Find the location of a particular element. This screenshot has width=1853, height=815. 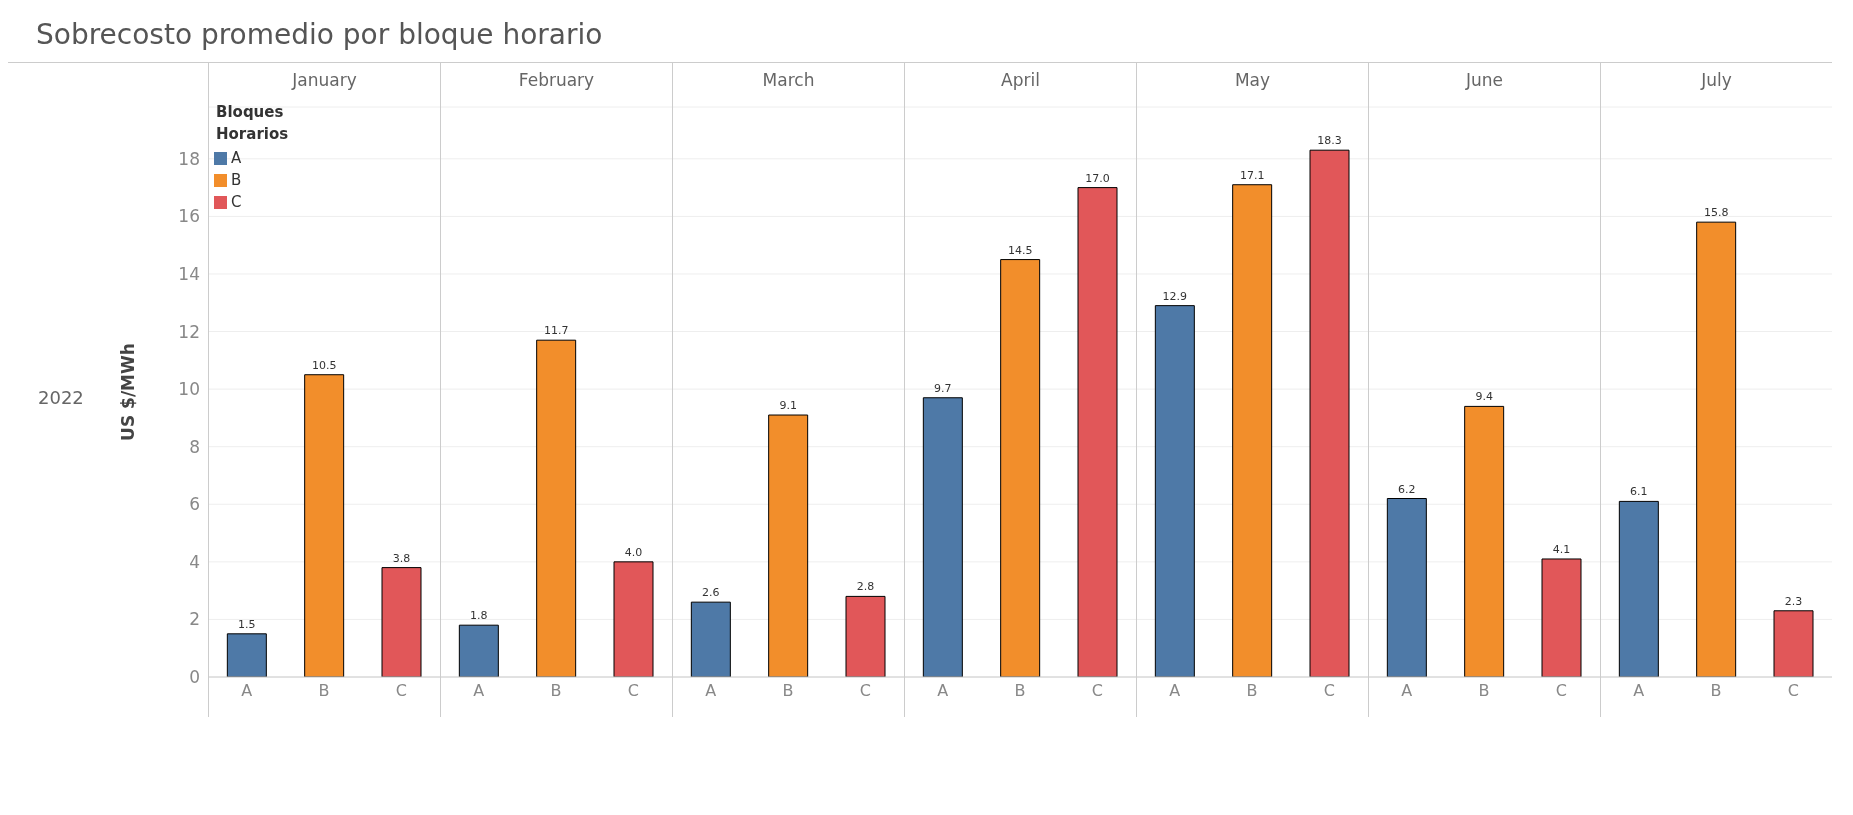

text: 15.8 is located at coordinates (1716, 213).